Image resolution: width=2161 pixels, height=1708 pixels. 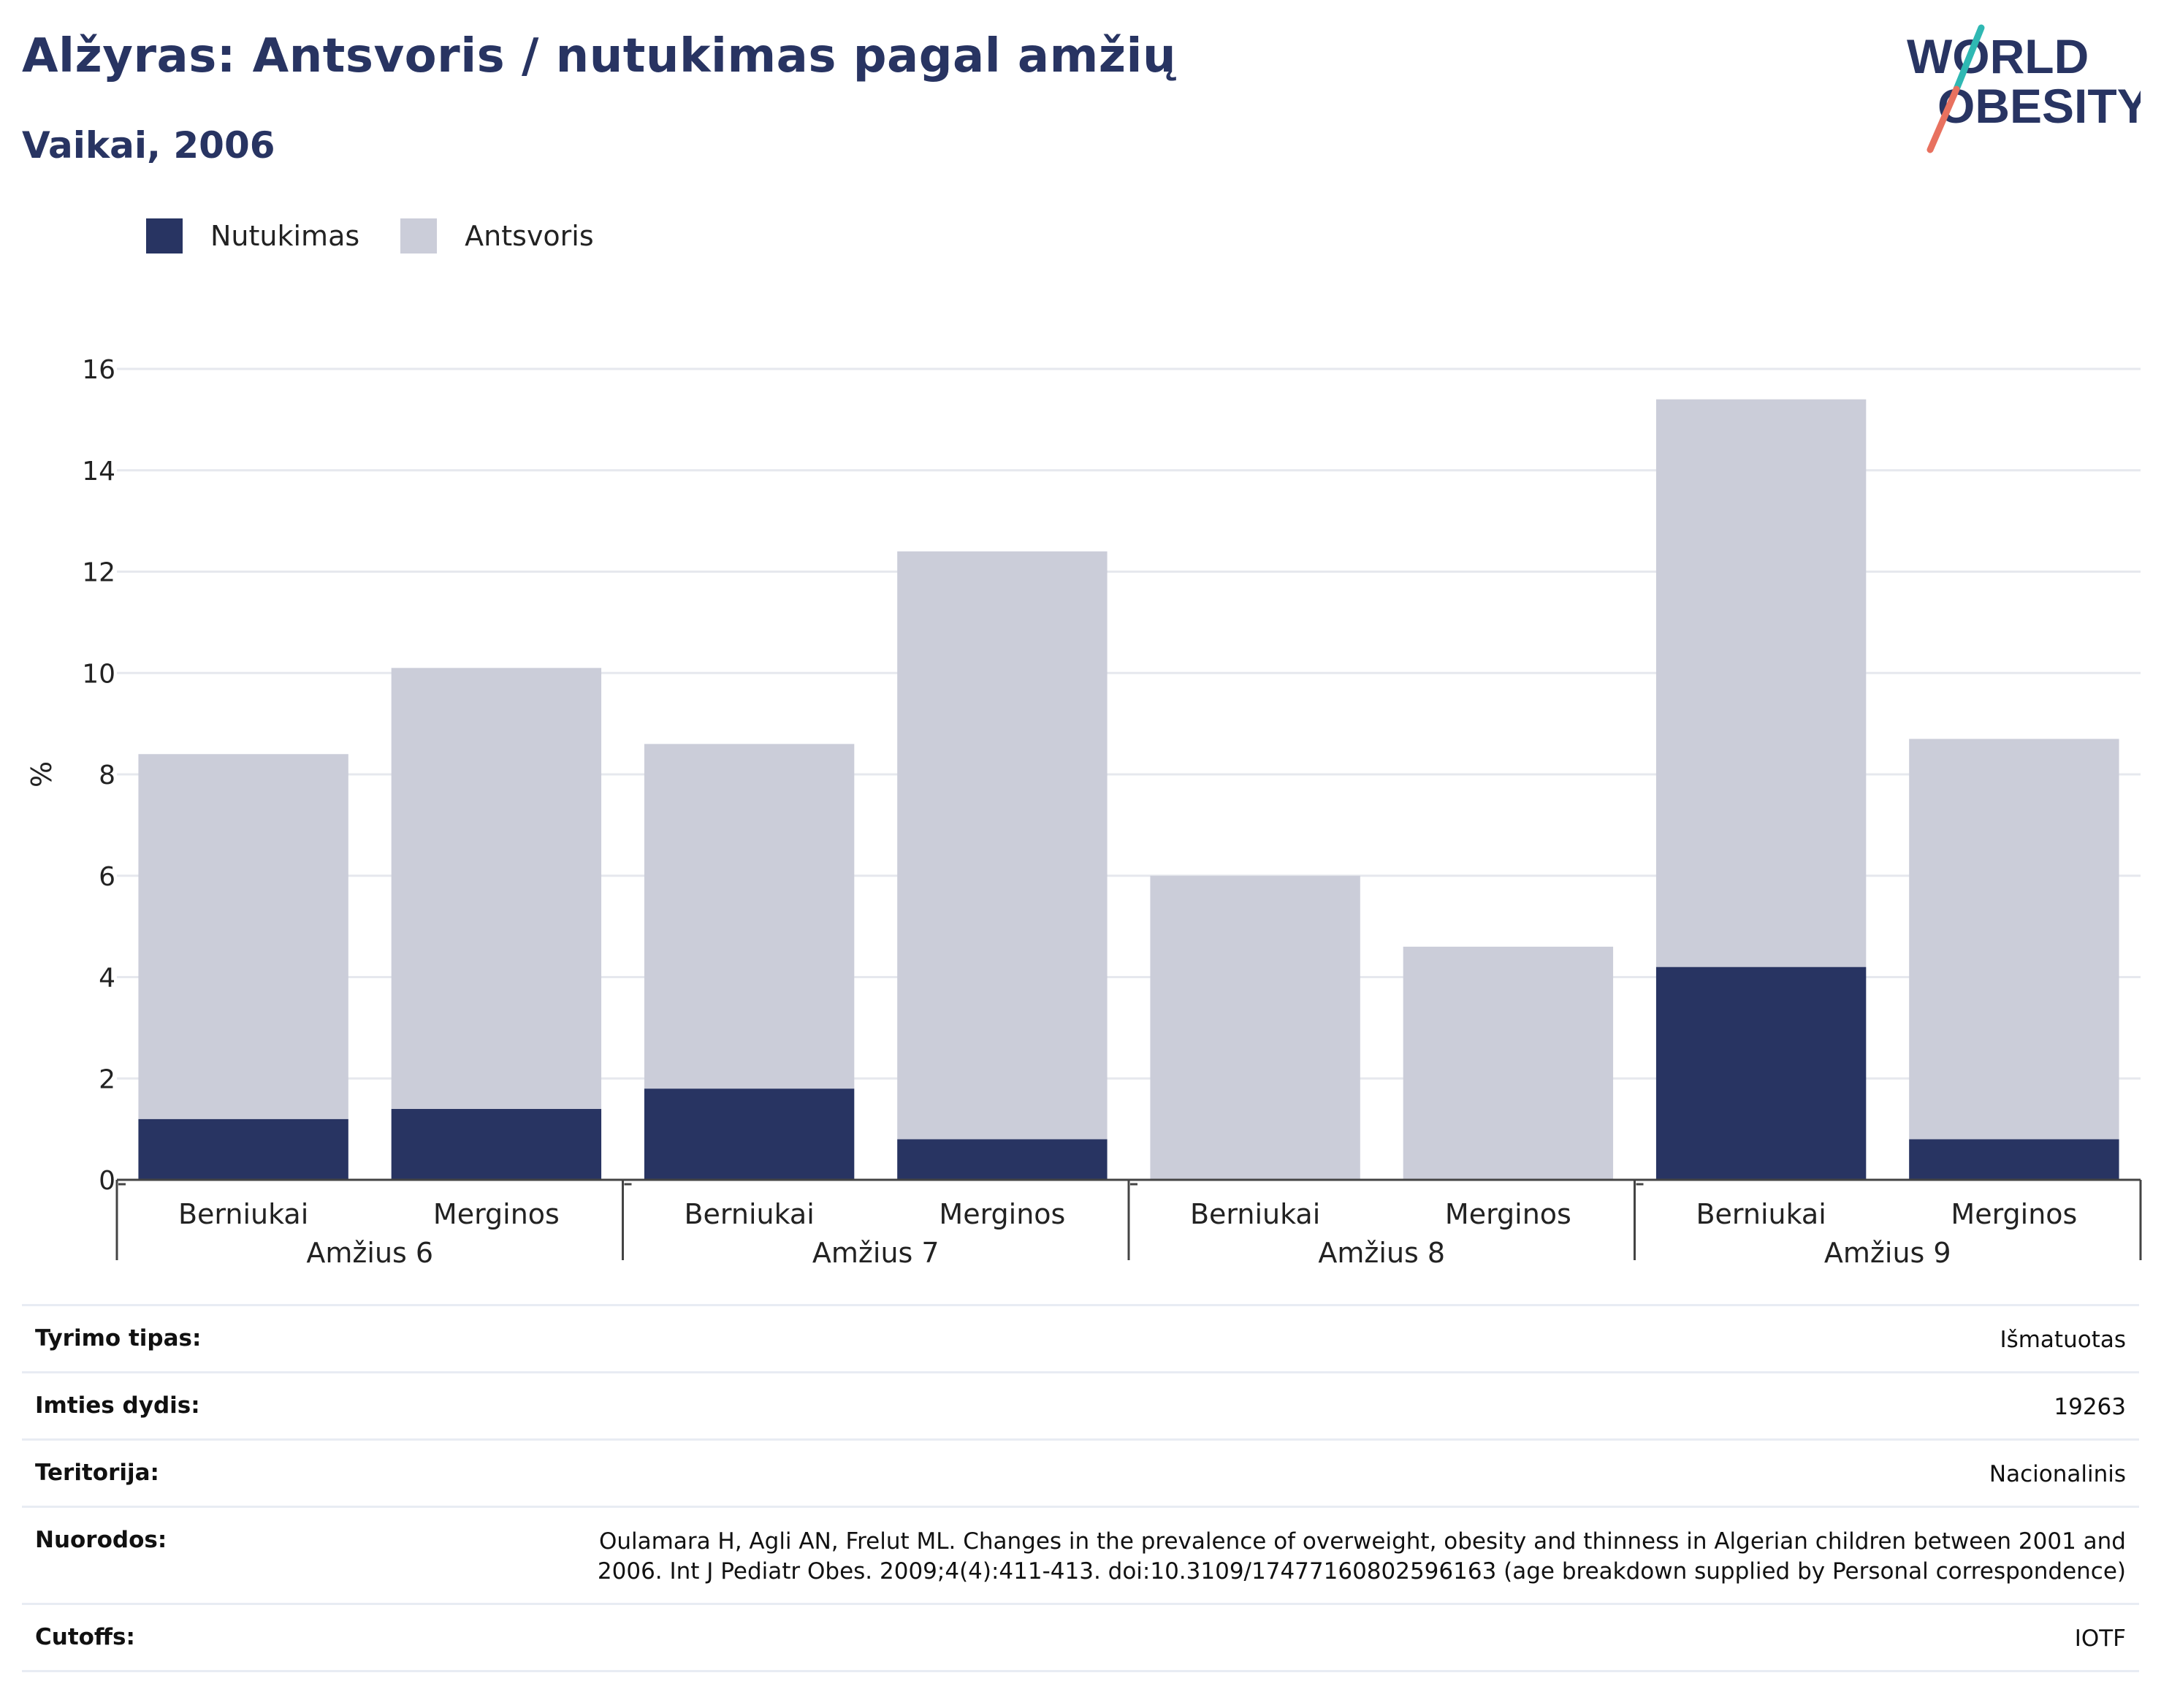 What do you see at coordinates (1276, 1638) in the screenshot?
I see `info-value: IOTF` at bounding box center [1276, 1638].